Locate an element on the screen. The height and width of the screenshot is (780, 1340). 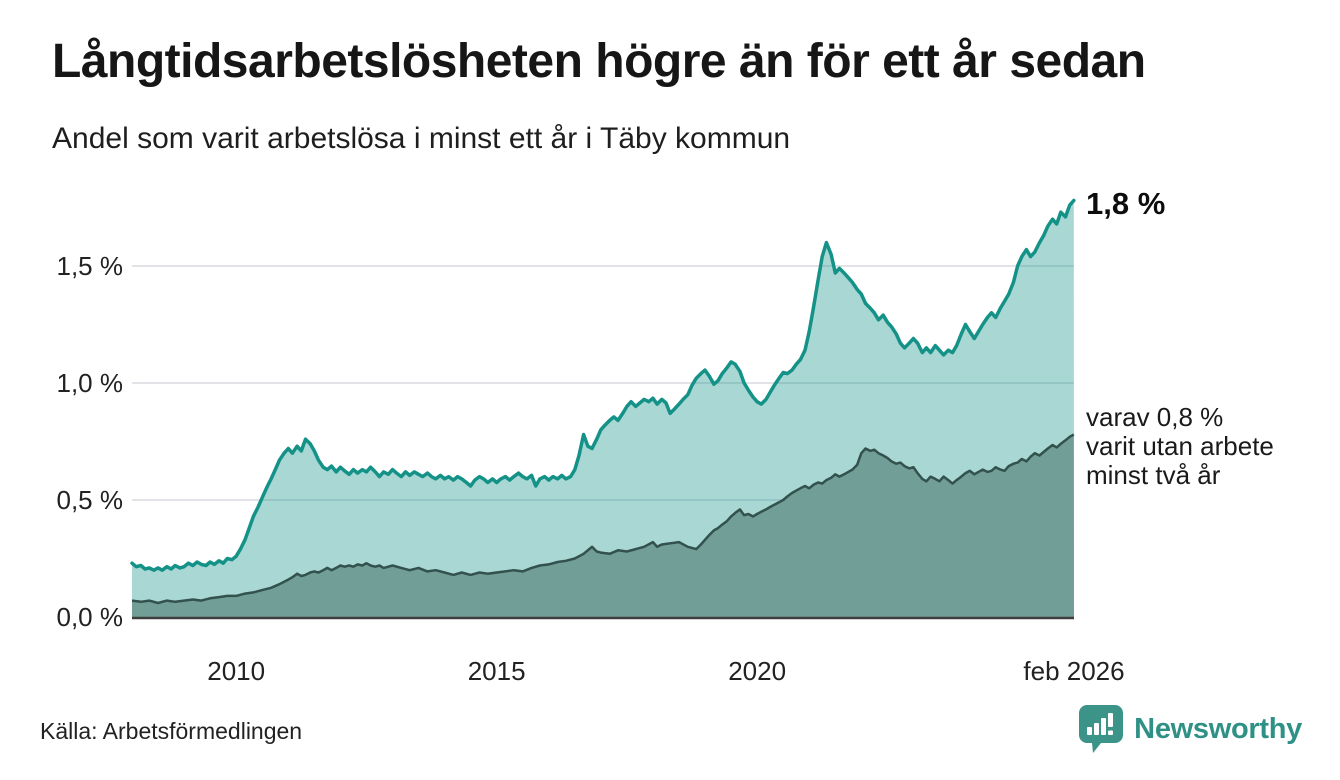
newsworthy-logo: Newsworthy is located at coordinates (1190, 729).